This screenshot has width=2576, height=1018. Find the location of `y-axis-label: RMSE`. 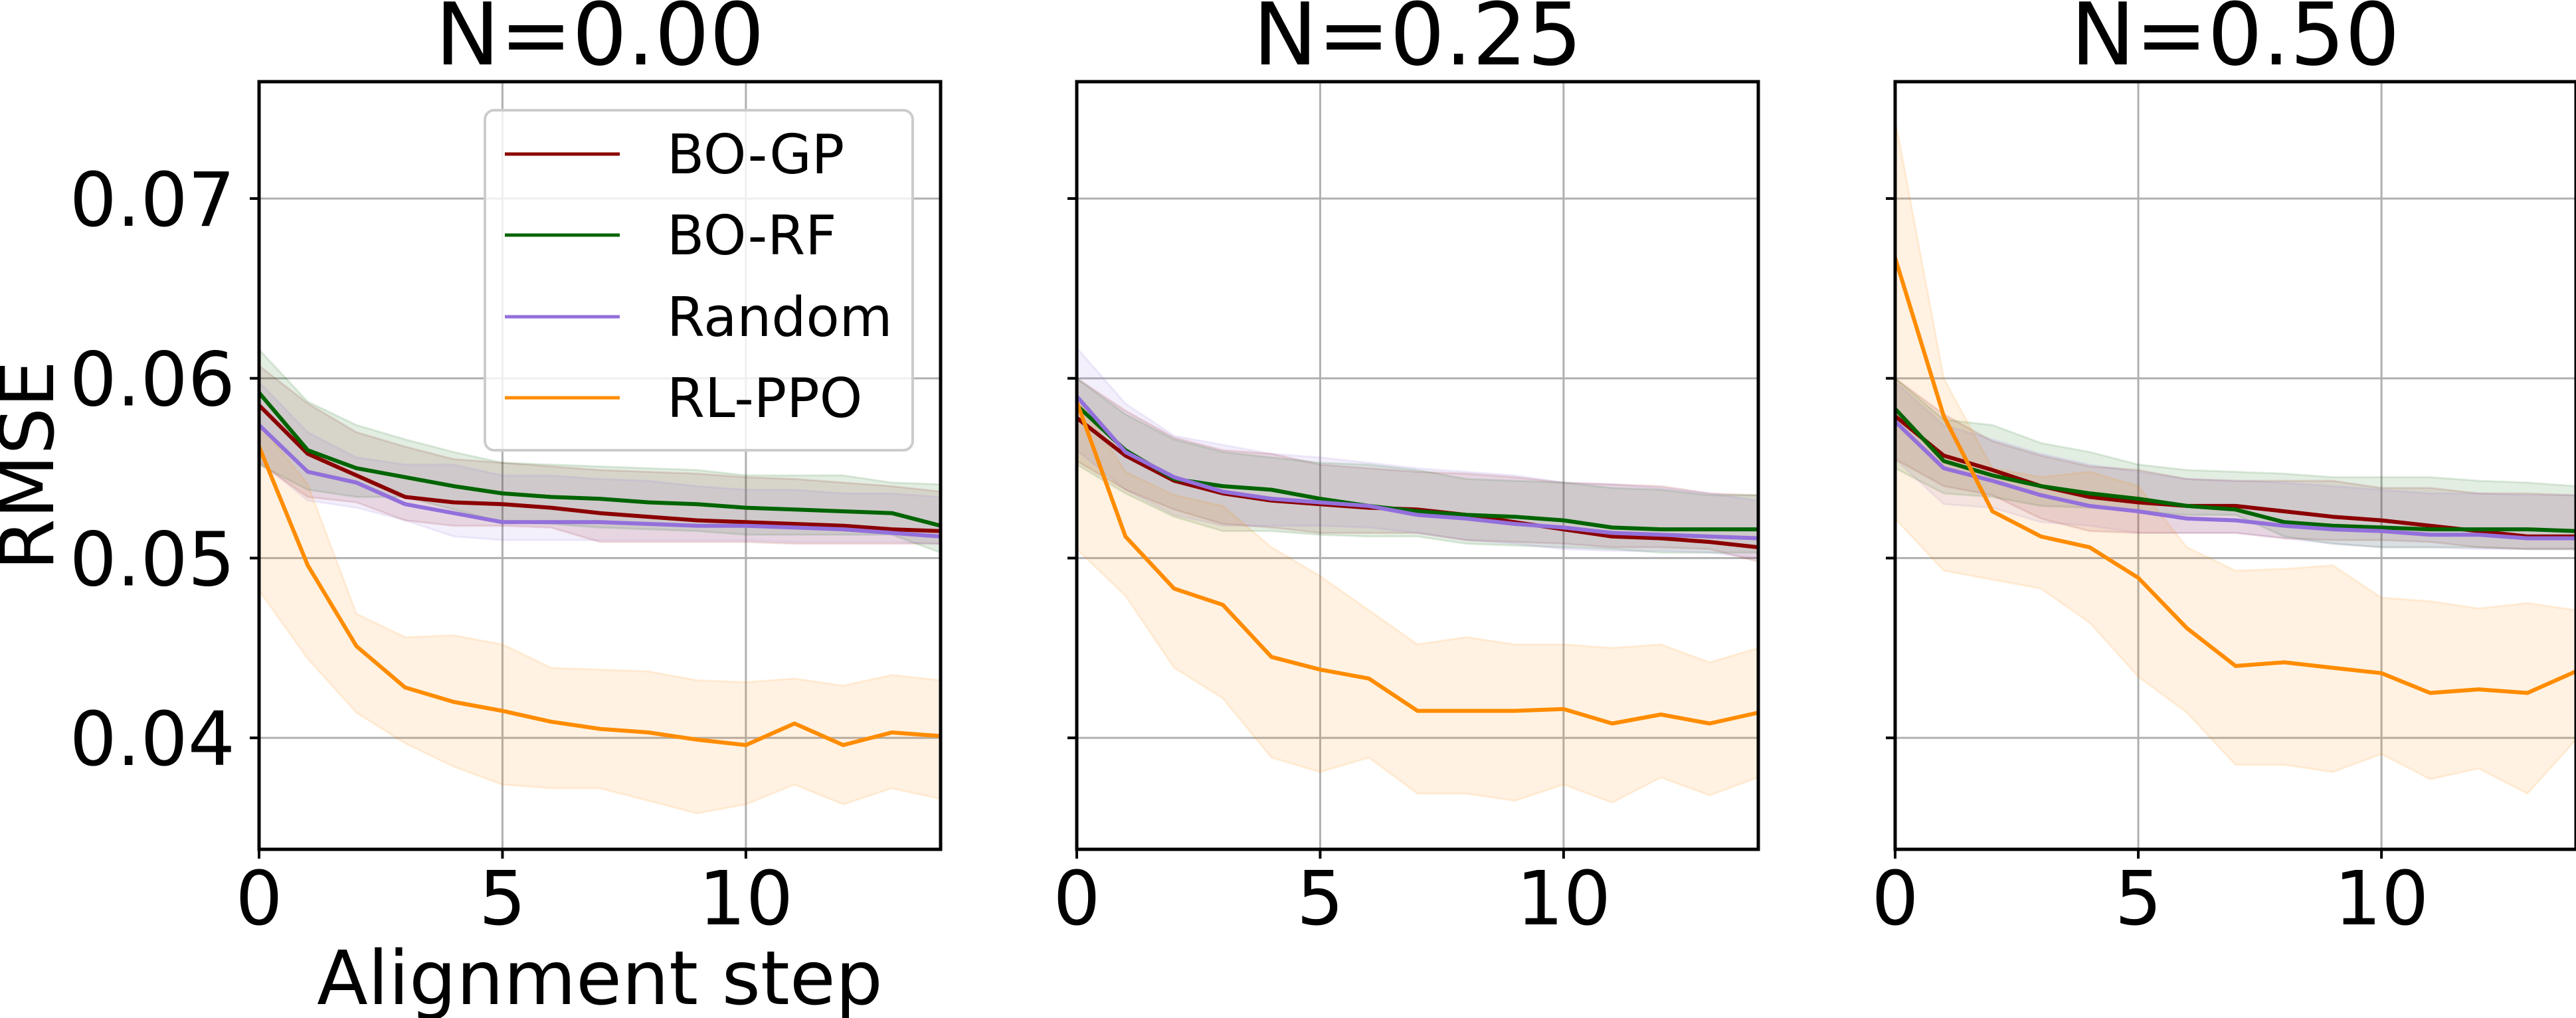

y-axis-label: RMSE is located at coordinates (35, 465).